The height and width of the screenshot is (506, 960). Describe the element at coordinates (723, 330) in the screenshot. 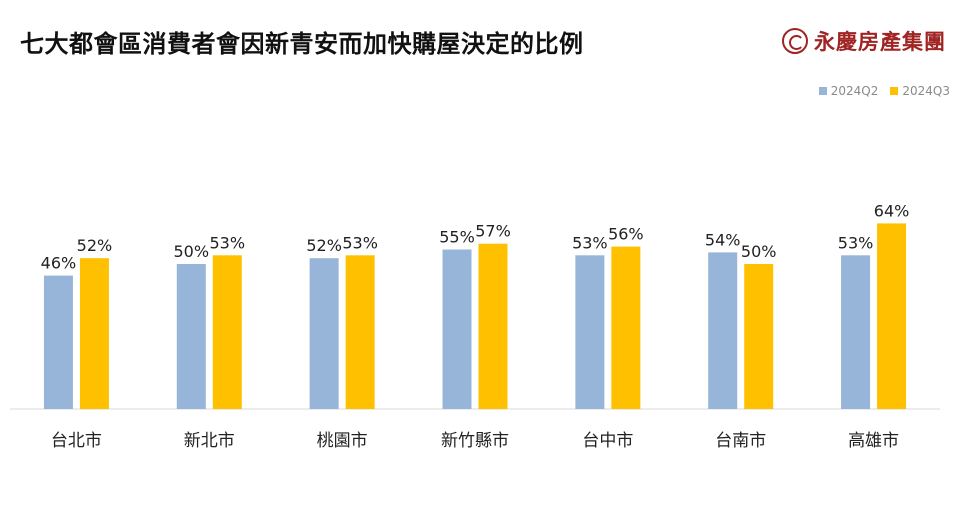

I see `bar-2024Q2-台南市` at that location.